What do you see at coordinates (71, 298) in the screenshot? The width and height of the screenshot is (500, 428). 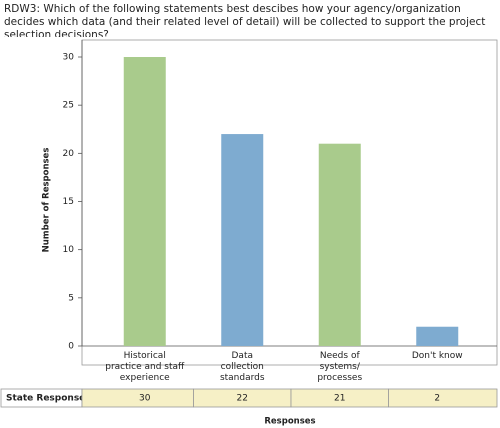 I see `y-tick-label: 5` at bounding box center [71, 298].